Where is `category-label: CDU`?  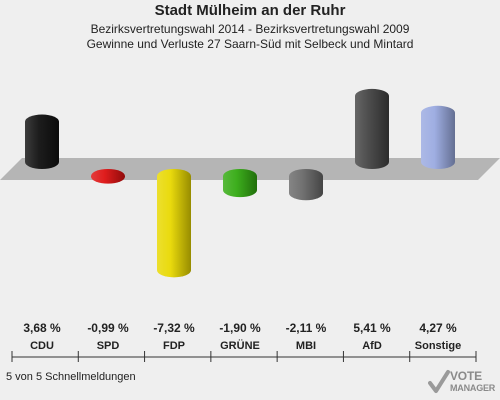
category-label: CDU is located at coordinates (42, 346).